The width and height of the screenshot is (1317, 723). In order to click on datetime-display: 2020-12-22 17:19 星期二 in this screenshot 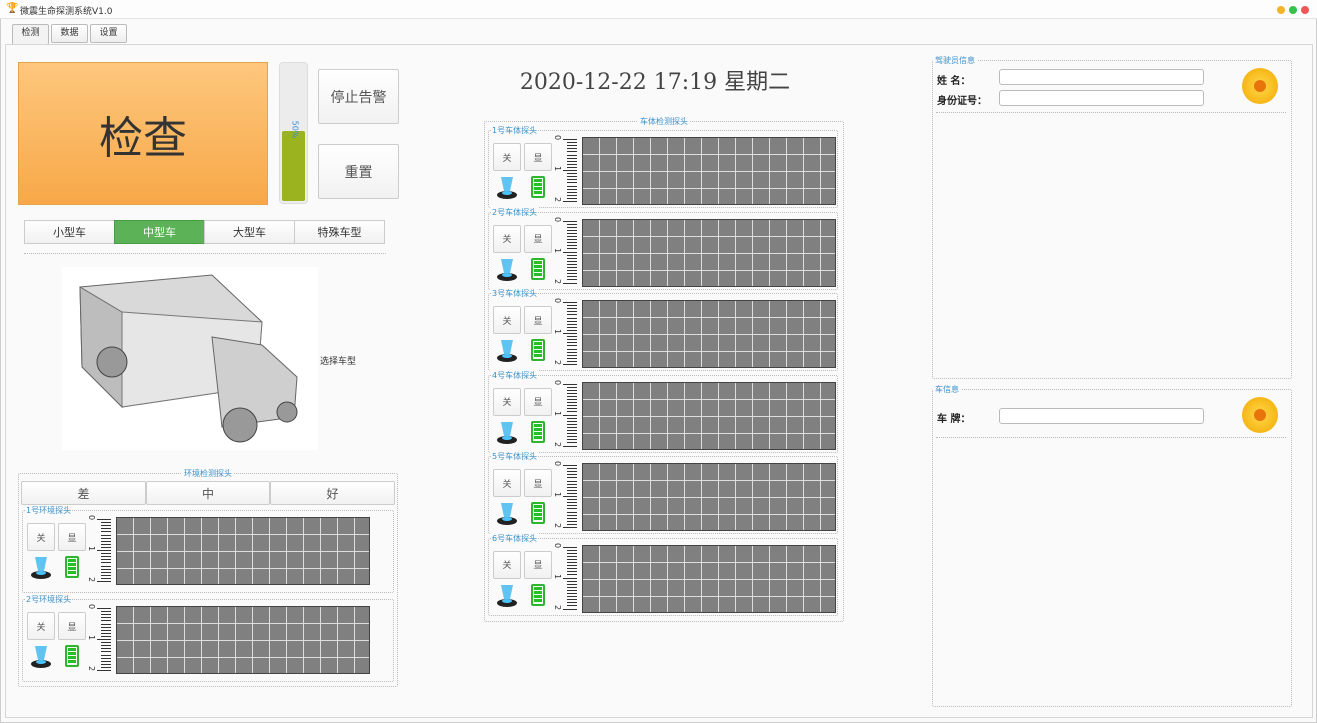, I will do `click(655, 82)`.